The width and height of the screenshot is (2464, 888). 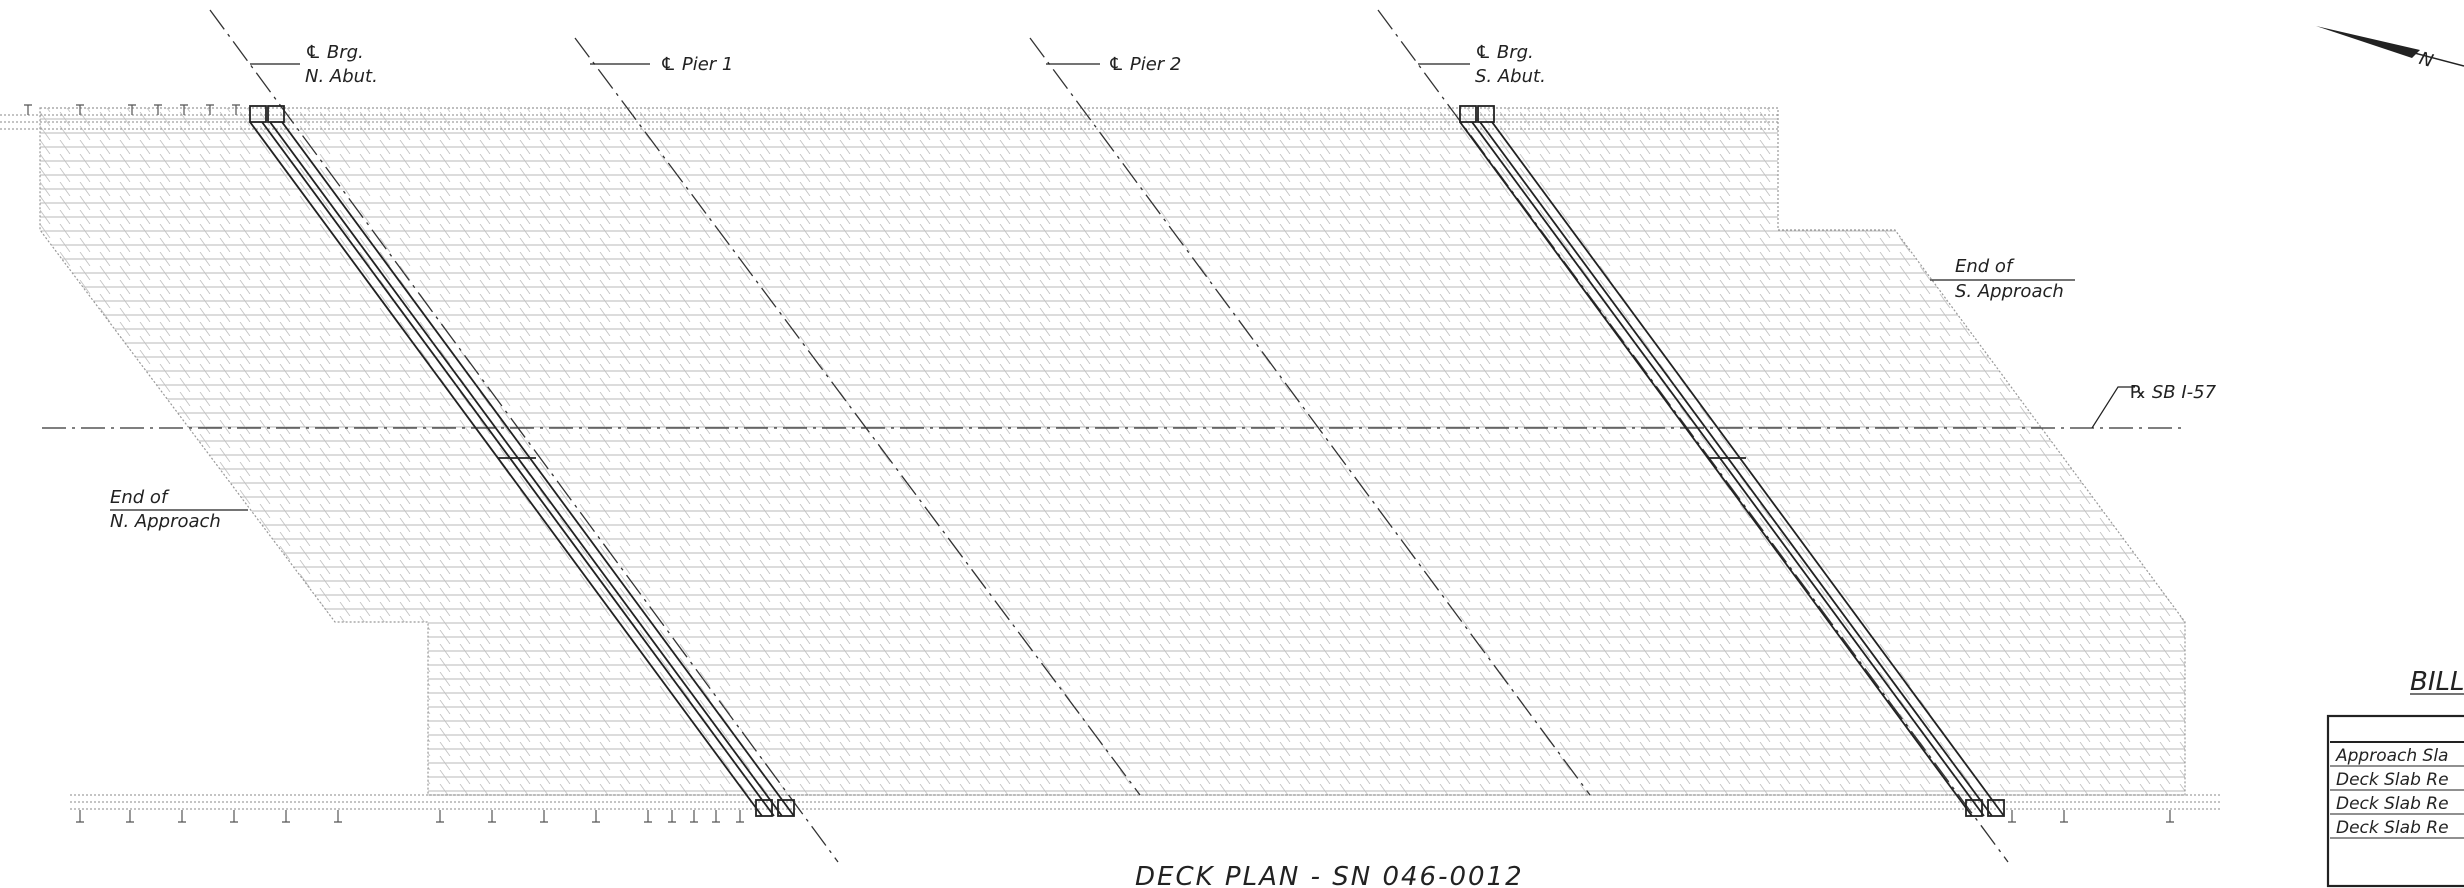 What do you see at coordinates (165, 521) in the screenshot?
I see `label-end-n-approach-line2: N. Approach` at bounding box center [165, 521].